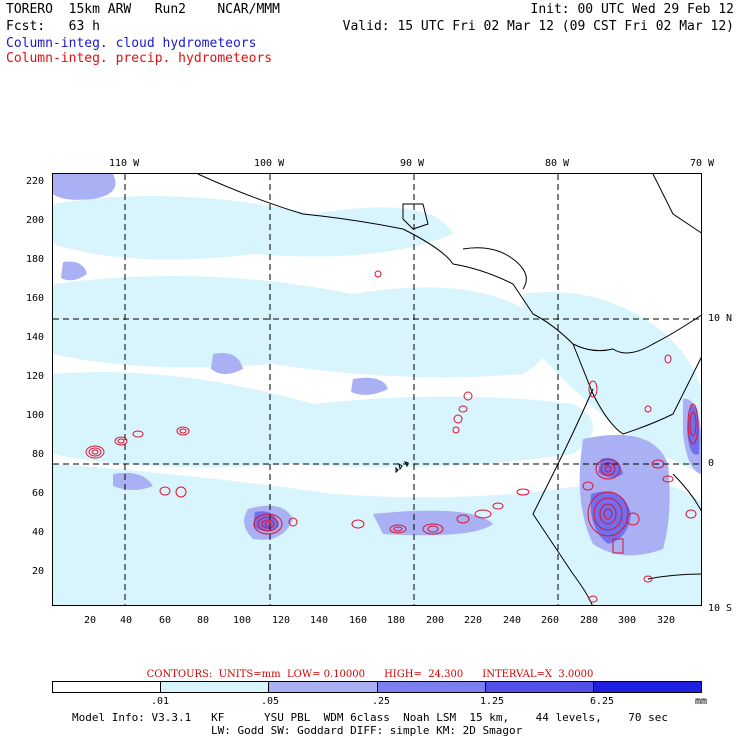  What do you see at coordinates (627, 620) in the screenshot?
I see `x-tick: 300` at bounding box center [627, 620].